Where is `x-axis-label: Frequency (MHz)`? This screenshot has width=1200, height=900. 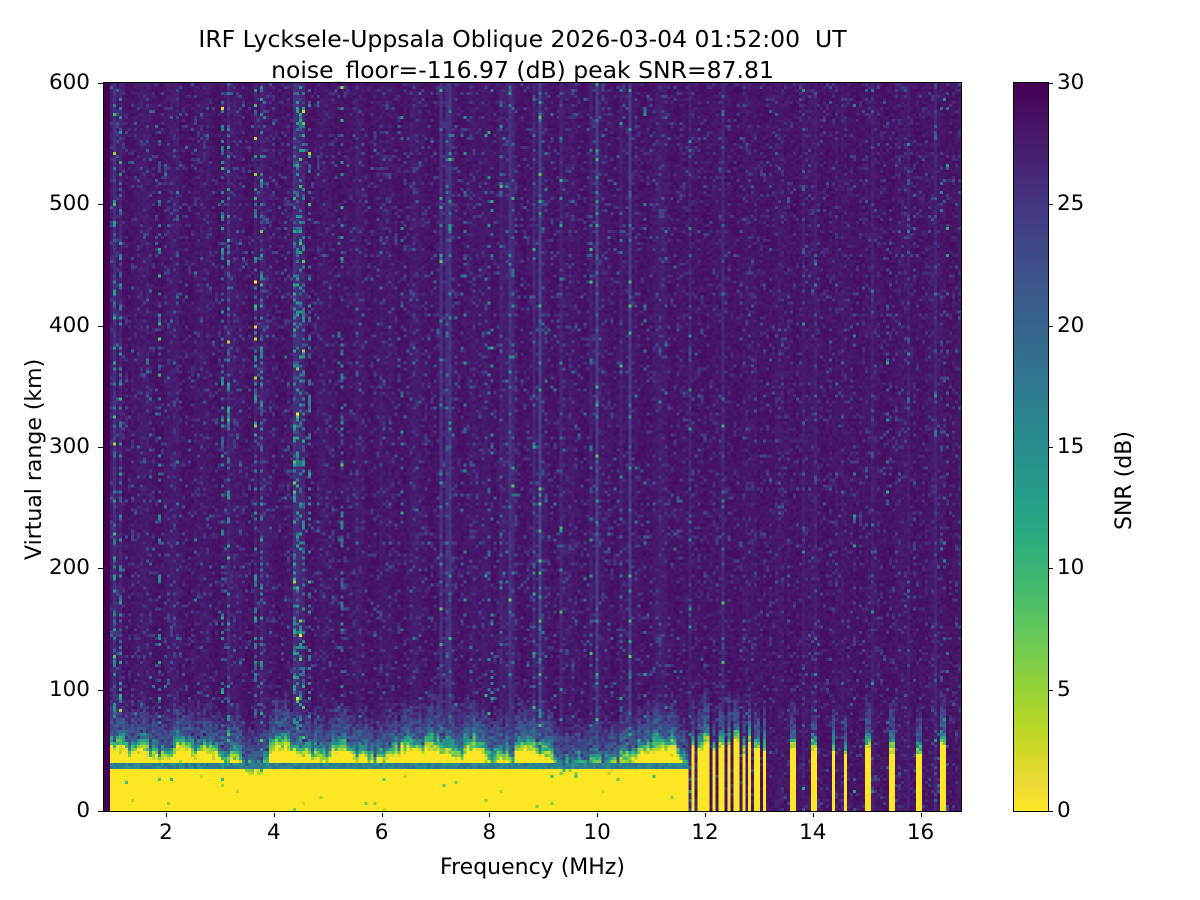
x-axis-label: Frequency (MHz) is located at coordinates (532, 867).